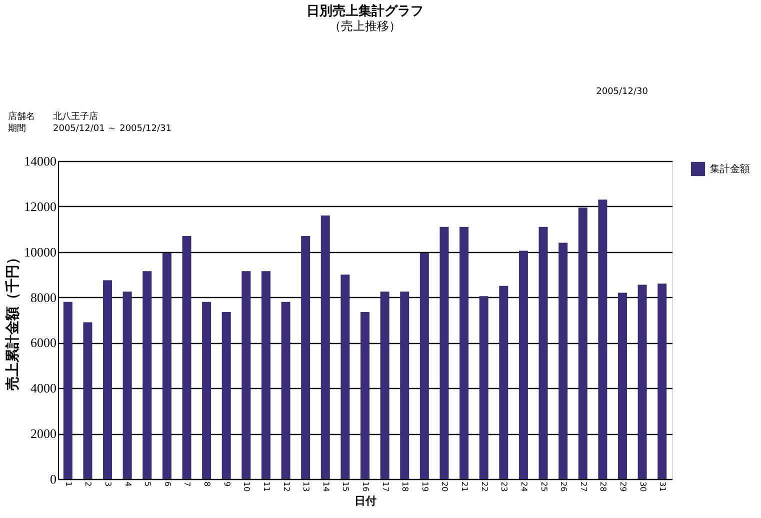 The width and height of the screenshot is (761, 518). What do you see at coordinates (730, 169) in the screenshot?
I see `legend-label: 集計金額` at bounding box center [730, 169].